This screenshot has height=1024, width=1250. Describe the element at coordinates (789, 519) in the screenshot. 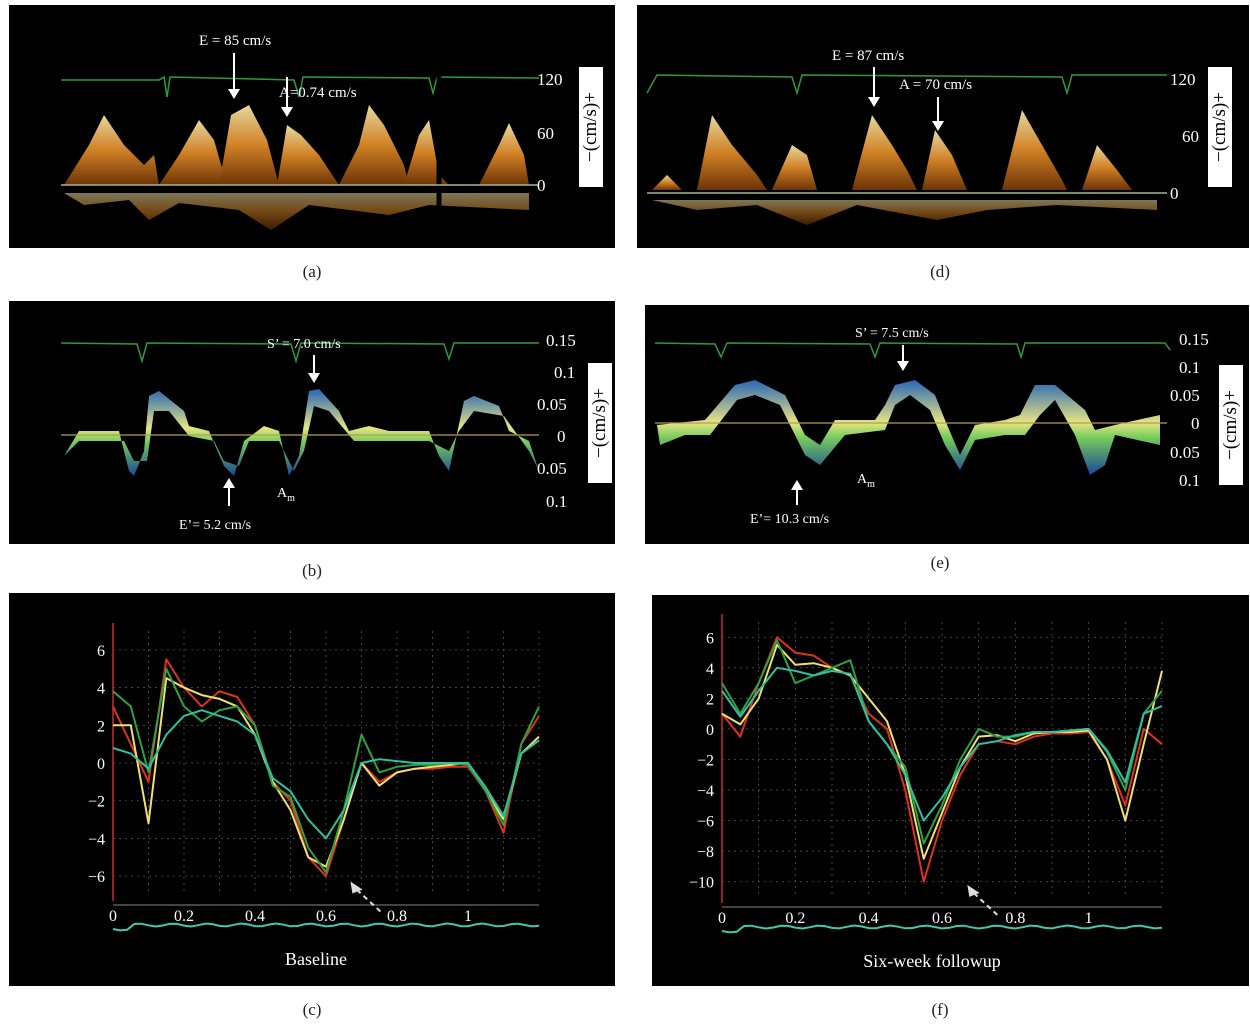

I see `e-prime-annotation: E’= 10.3 cm/s` at that location.